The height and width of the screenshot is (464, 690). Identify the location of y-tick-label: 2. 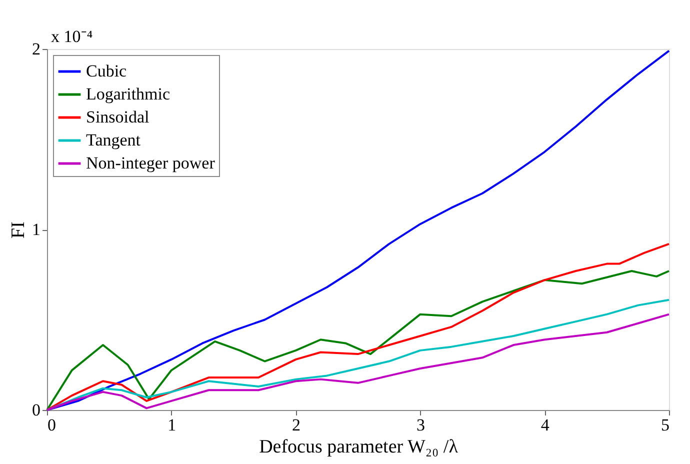
(36, 49).